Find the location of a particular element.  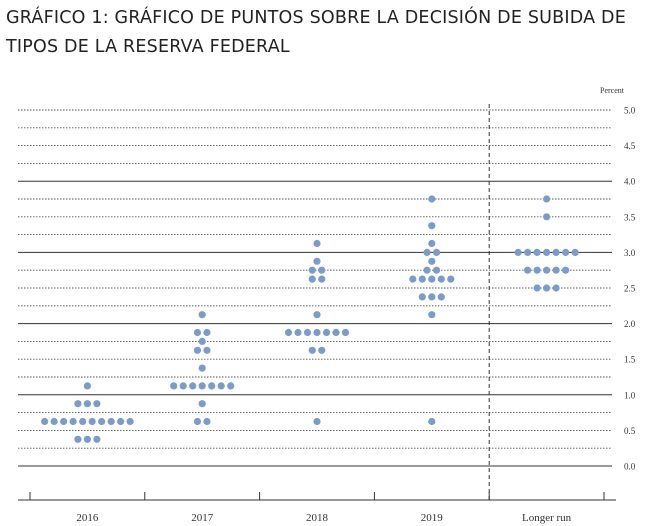

x-tick-label: 2016 is located at coordinates (87, 518).